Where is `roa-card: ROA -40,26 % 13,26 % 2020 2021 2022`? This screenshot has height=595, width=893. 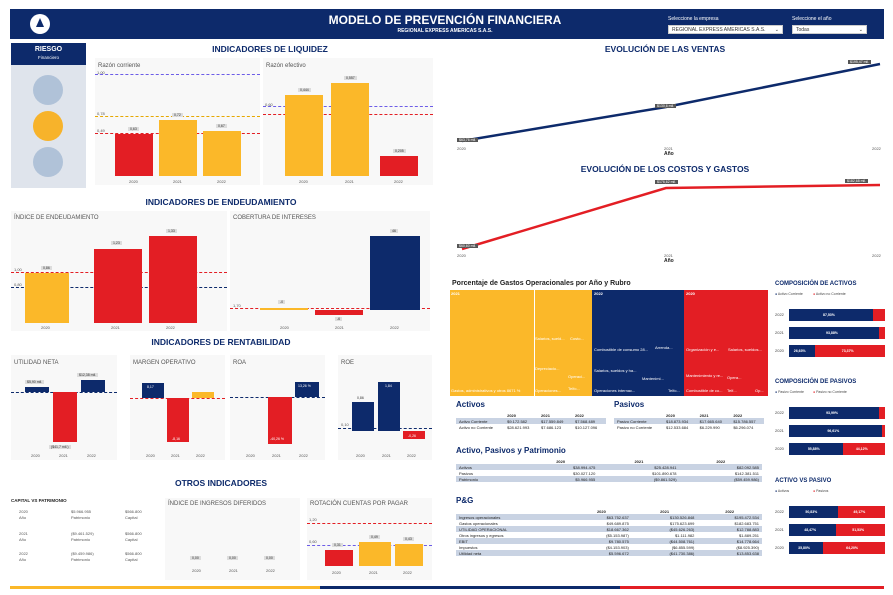 roa-card: ROA -40,26 % 13,26 % 2020 2021 2022 is located at coordinates (277, 407).